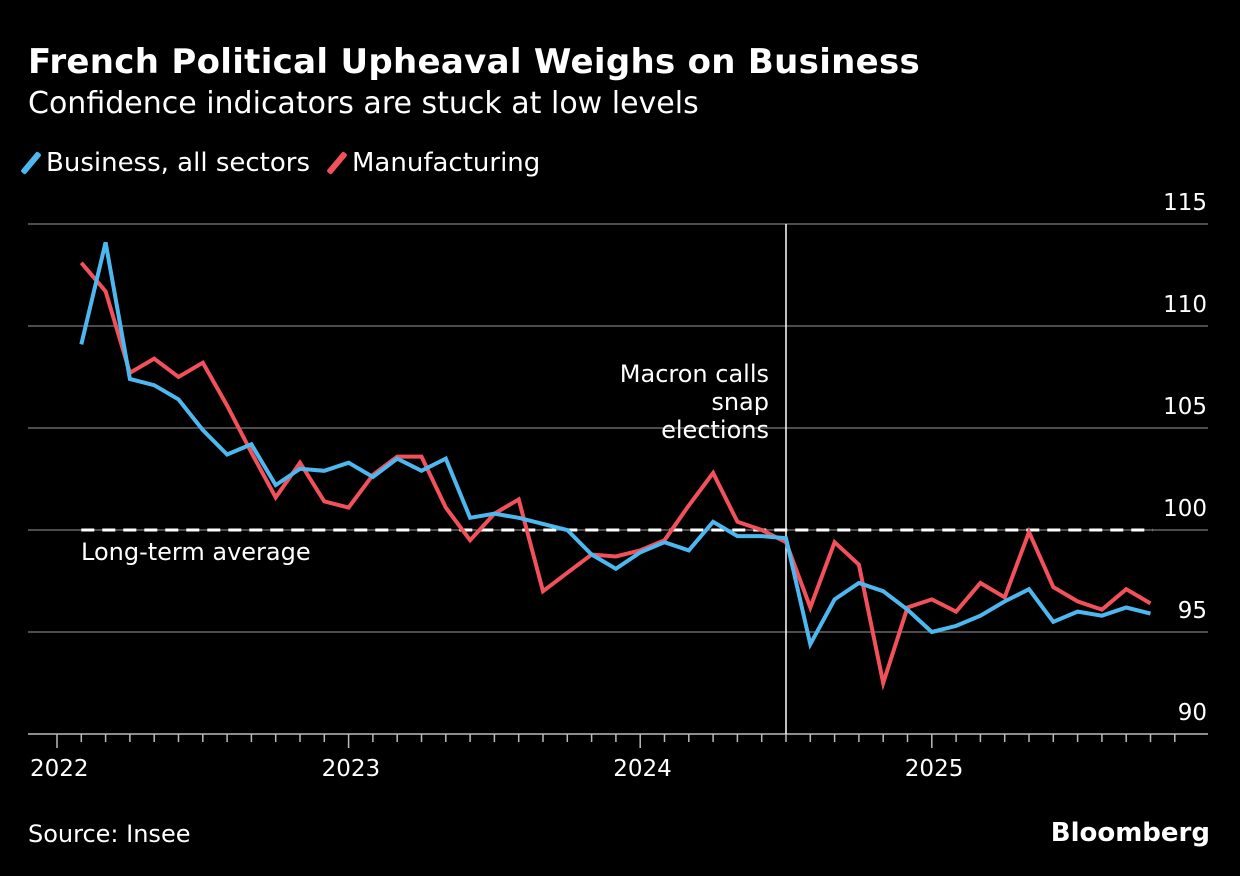 The width and height of the screenshot is (1240, 876). Describe the element at coordinates (59, 769) in the screenshot. I see `x-tick-label: 2022` at that location.